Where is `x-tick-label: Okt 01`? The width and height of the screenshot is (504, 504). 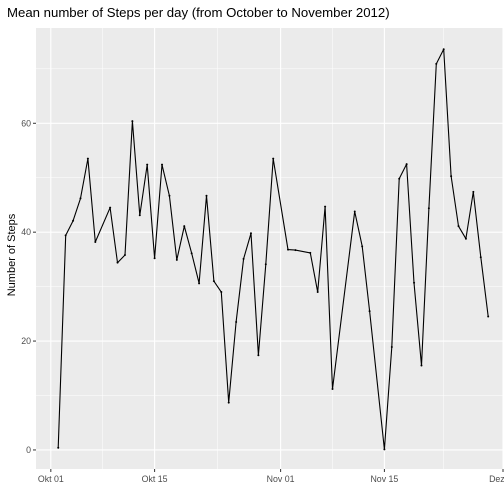
x-tick-label: Okt 01 is located at coordinates (51, 479).